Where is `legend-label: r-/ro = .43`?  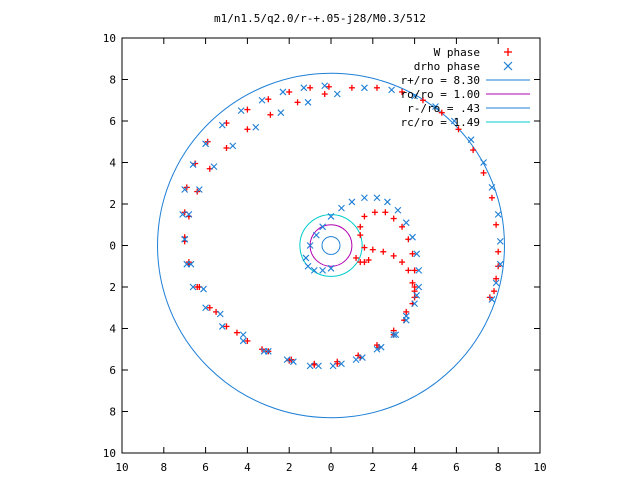 legend-label: r-/ro = .43 is located at coordinates (443, 108).